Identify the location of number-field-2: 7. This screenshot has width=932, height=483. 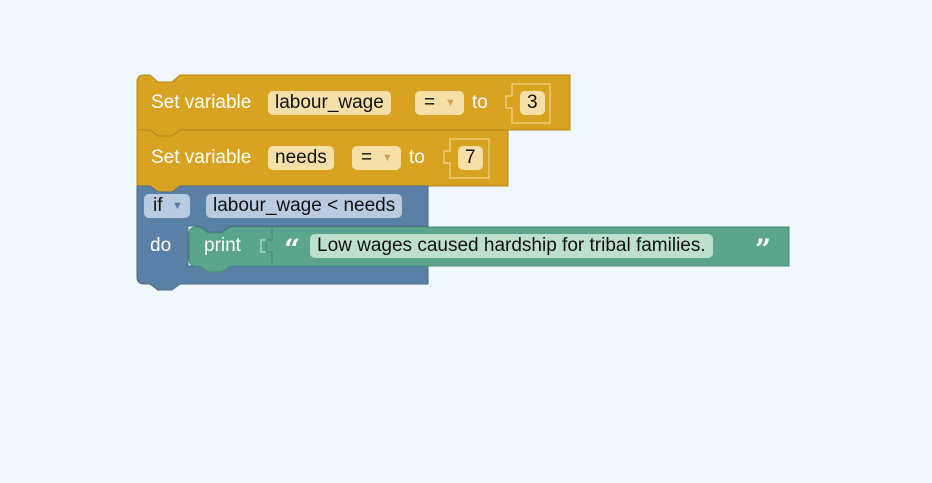
(470, 158).